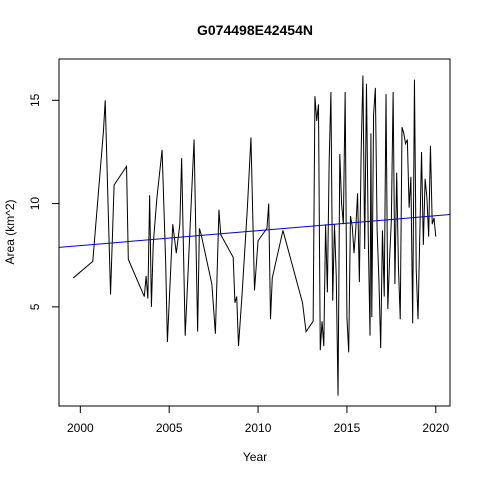 Image resolution: width=480 pixels, height=480 pixels. Describe the element at coordinates (255, 30) in the screenshot. I see `chart-title: G074498E42454N` at that location.